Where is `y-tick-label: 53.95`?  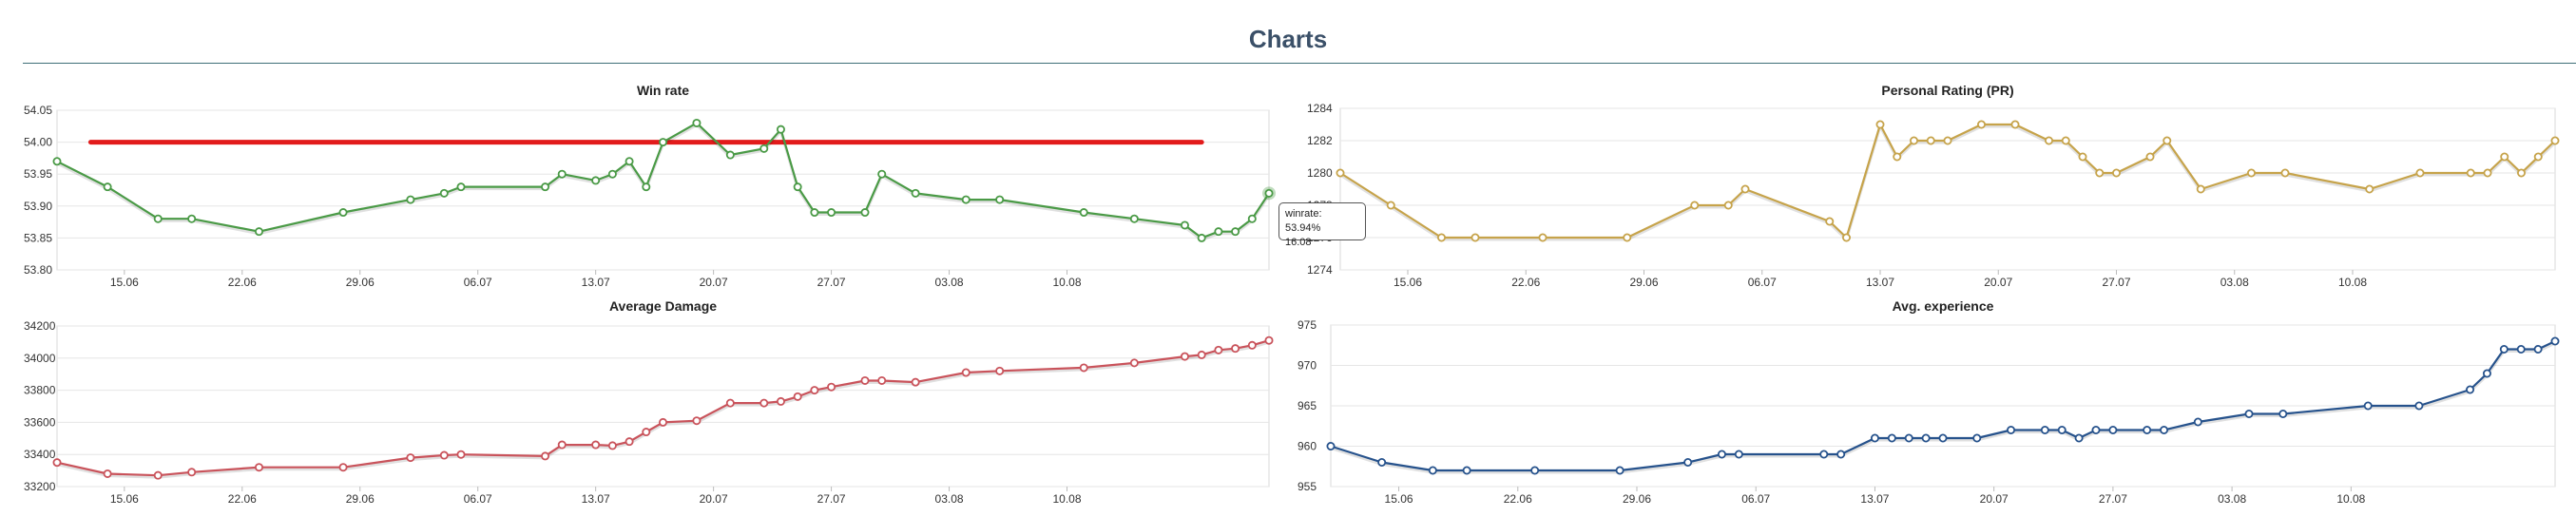
y-tick-label: 53.95 is located at coordinates (38, 174).